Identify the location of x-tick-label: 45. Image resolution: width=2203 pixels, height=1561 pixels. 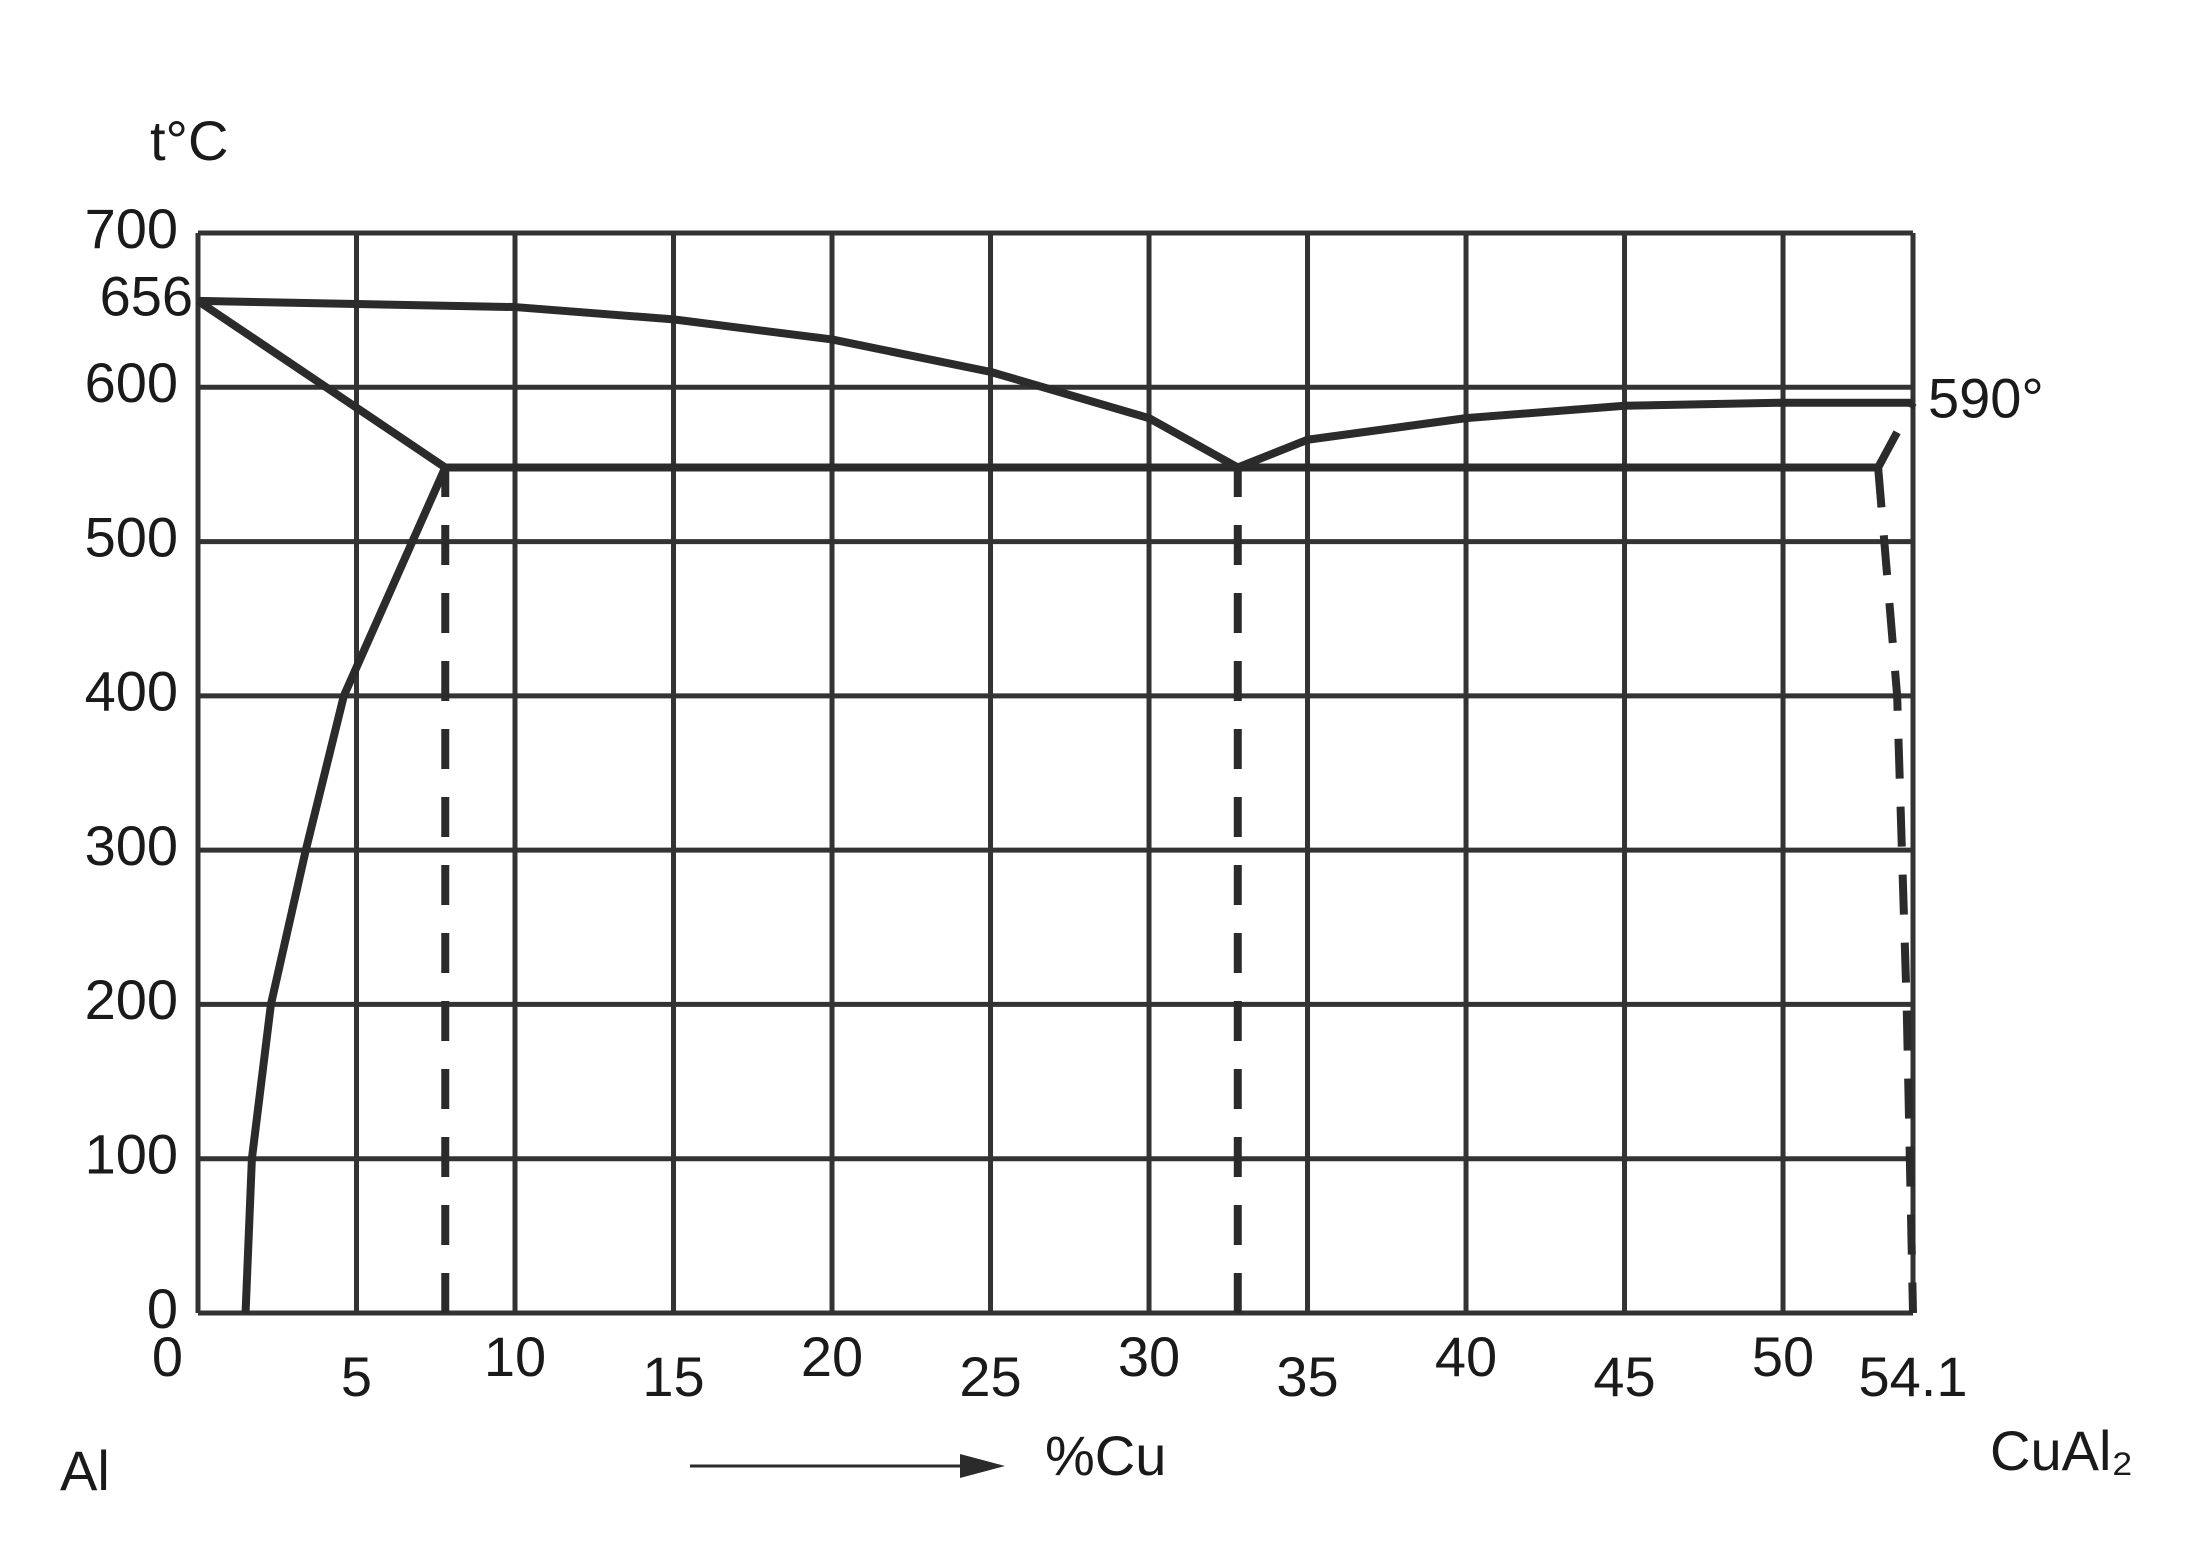
(1624, 1376).